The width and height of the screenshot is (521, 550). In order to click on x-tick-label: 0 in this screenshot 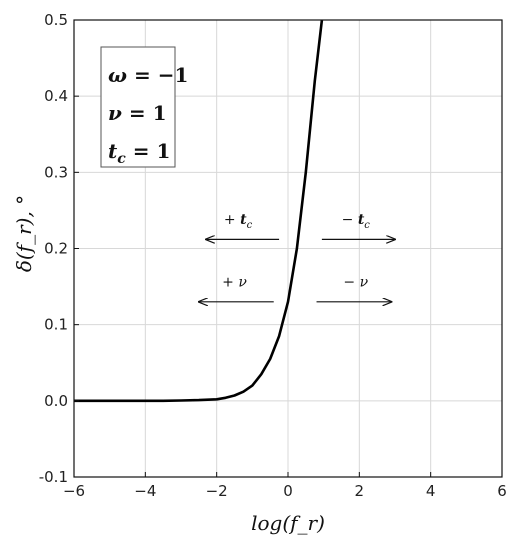, I will do `click(288, 491)`.